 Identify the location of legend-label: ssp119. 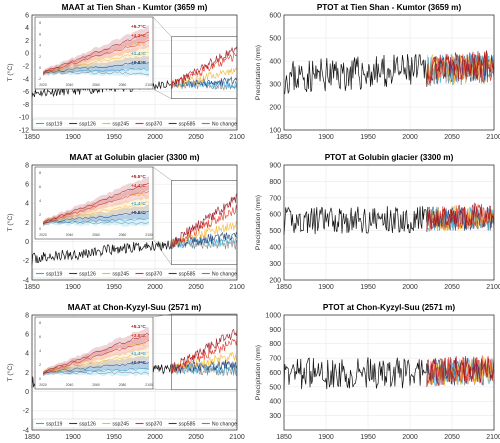
(54, 125).